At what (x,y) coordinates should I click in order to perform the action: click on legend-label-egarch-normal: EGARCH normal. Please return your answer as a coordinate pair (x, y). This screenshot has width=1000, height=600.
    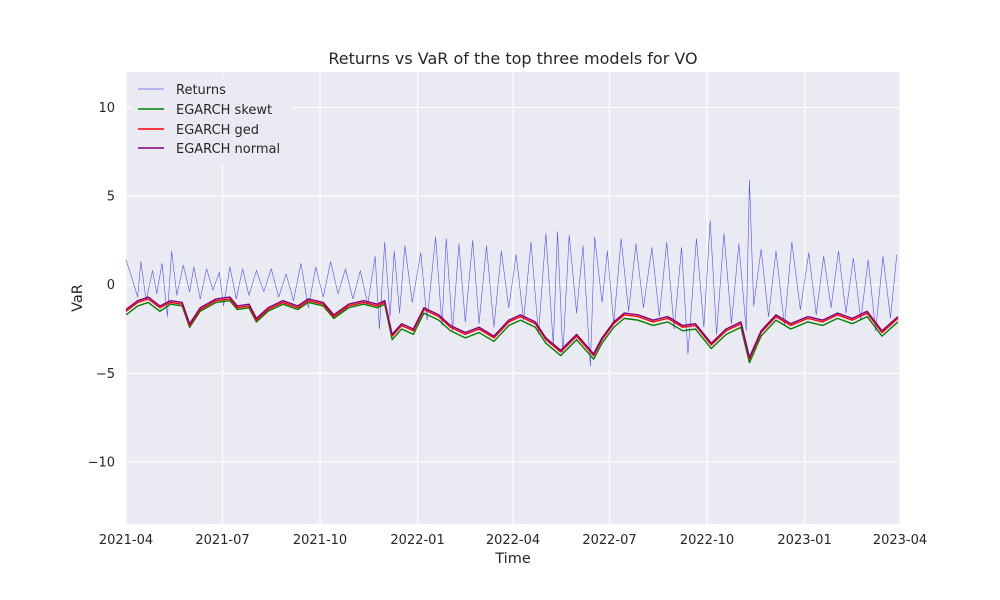
    Looking at the image, I should click on (228, 149).